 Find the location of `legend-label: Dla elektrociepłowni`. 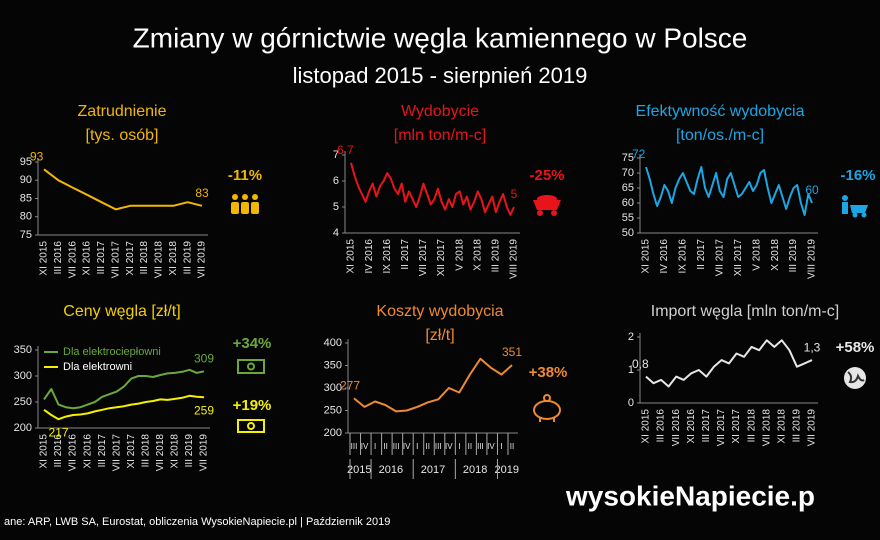

legend-label: Dla elektrociepłowni is located at coordinates (112, 352).